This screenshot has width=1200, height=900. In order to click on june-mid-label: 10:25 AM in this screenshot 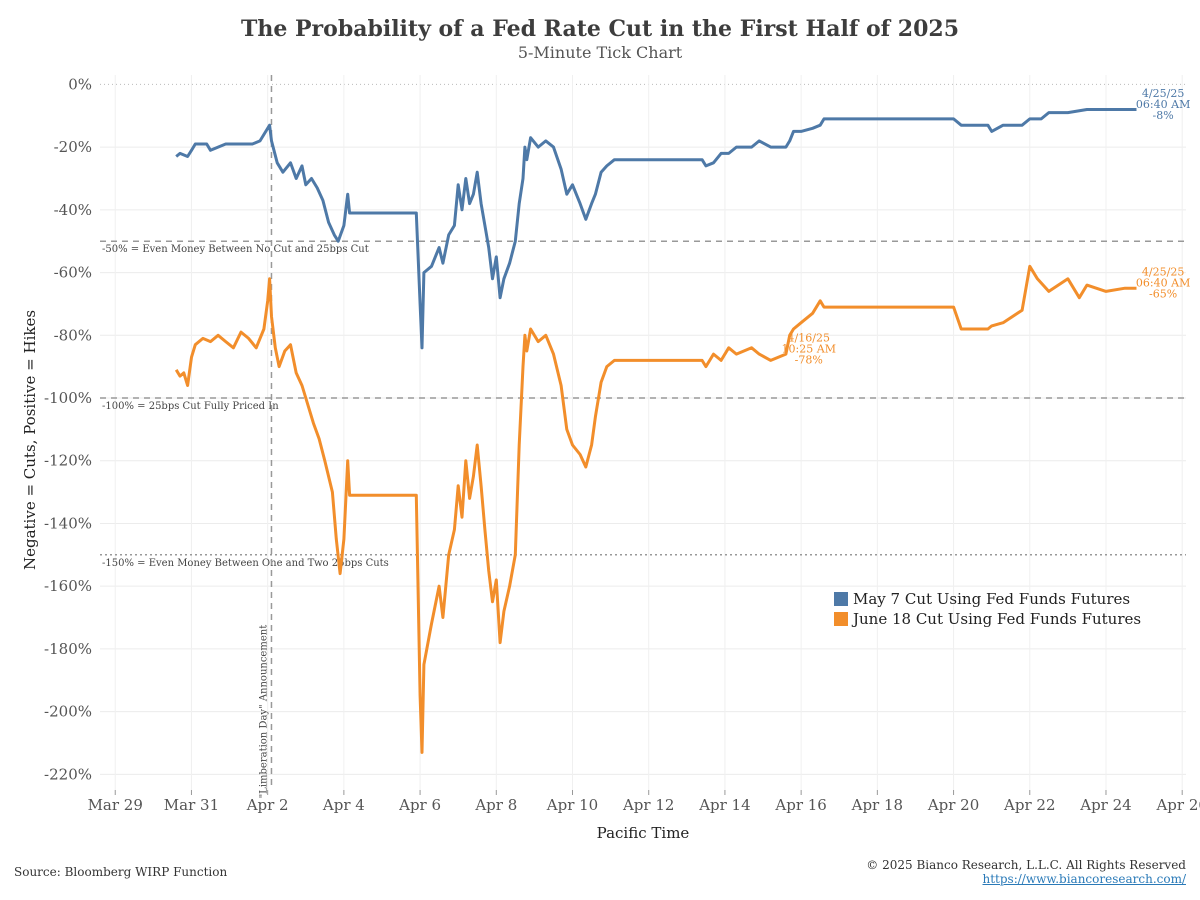, I will do `click(809, 349)`.